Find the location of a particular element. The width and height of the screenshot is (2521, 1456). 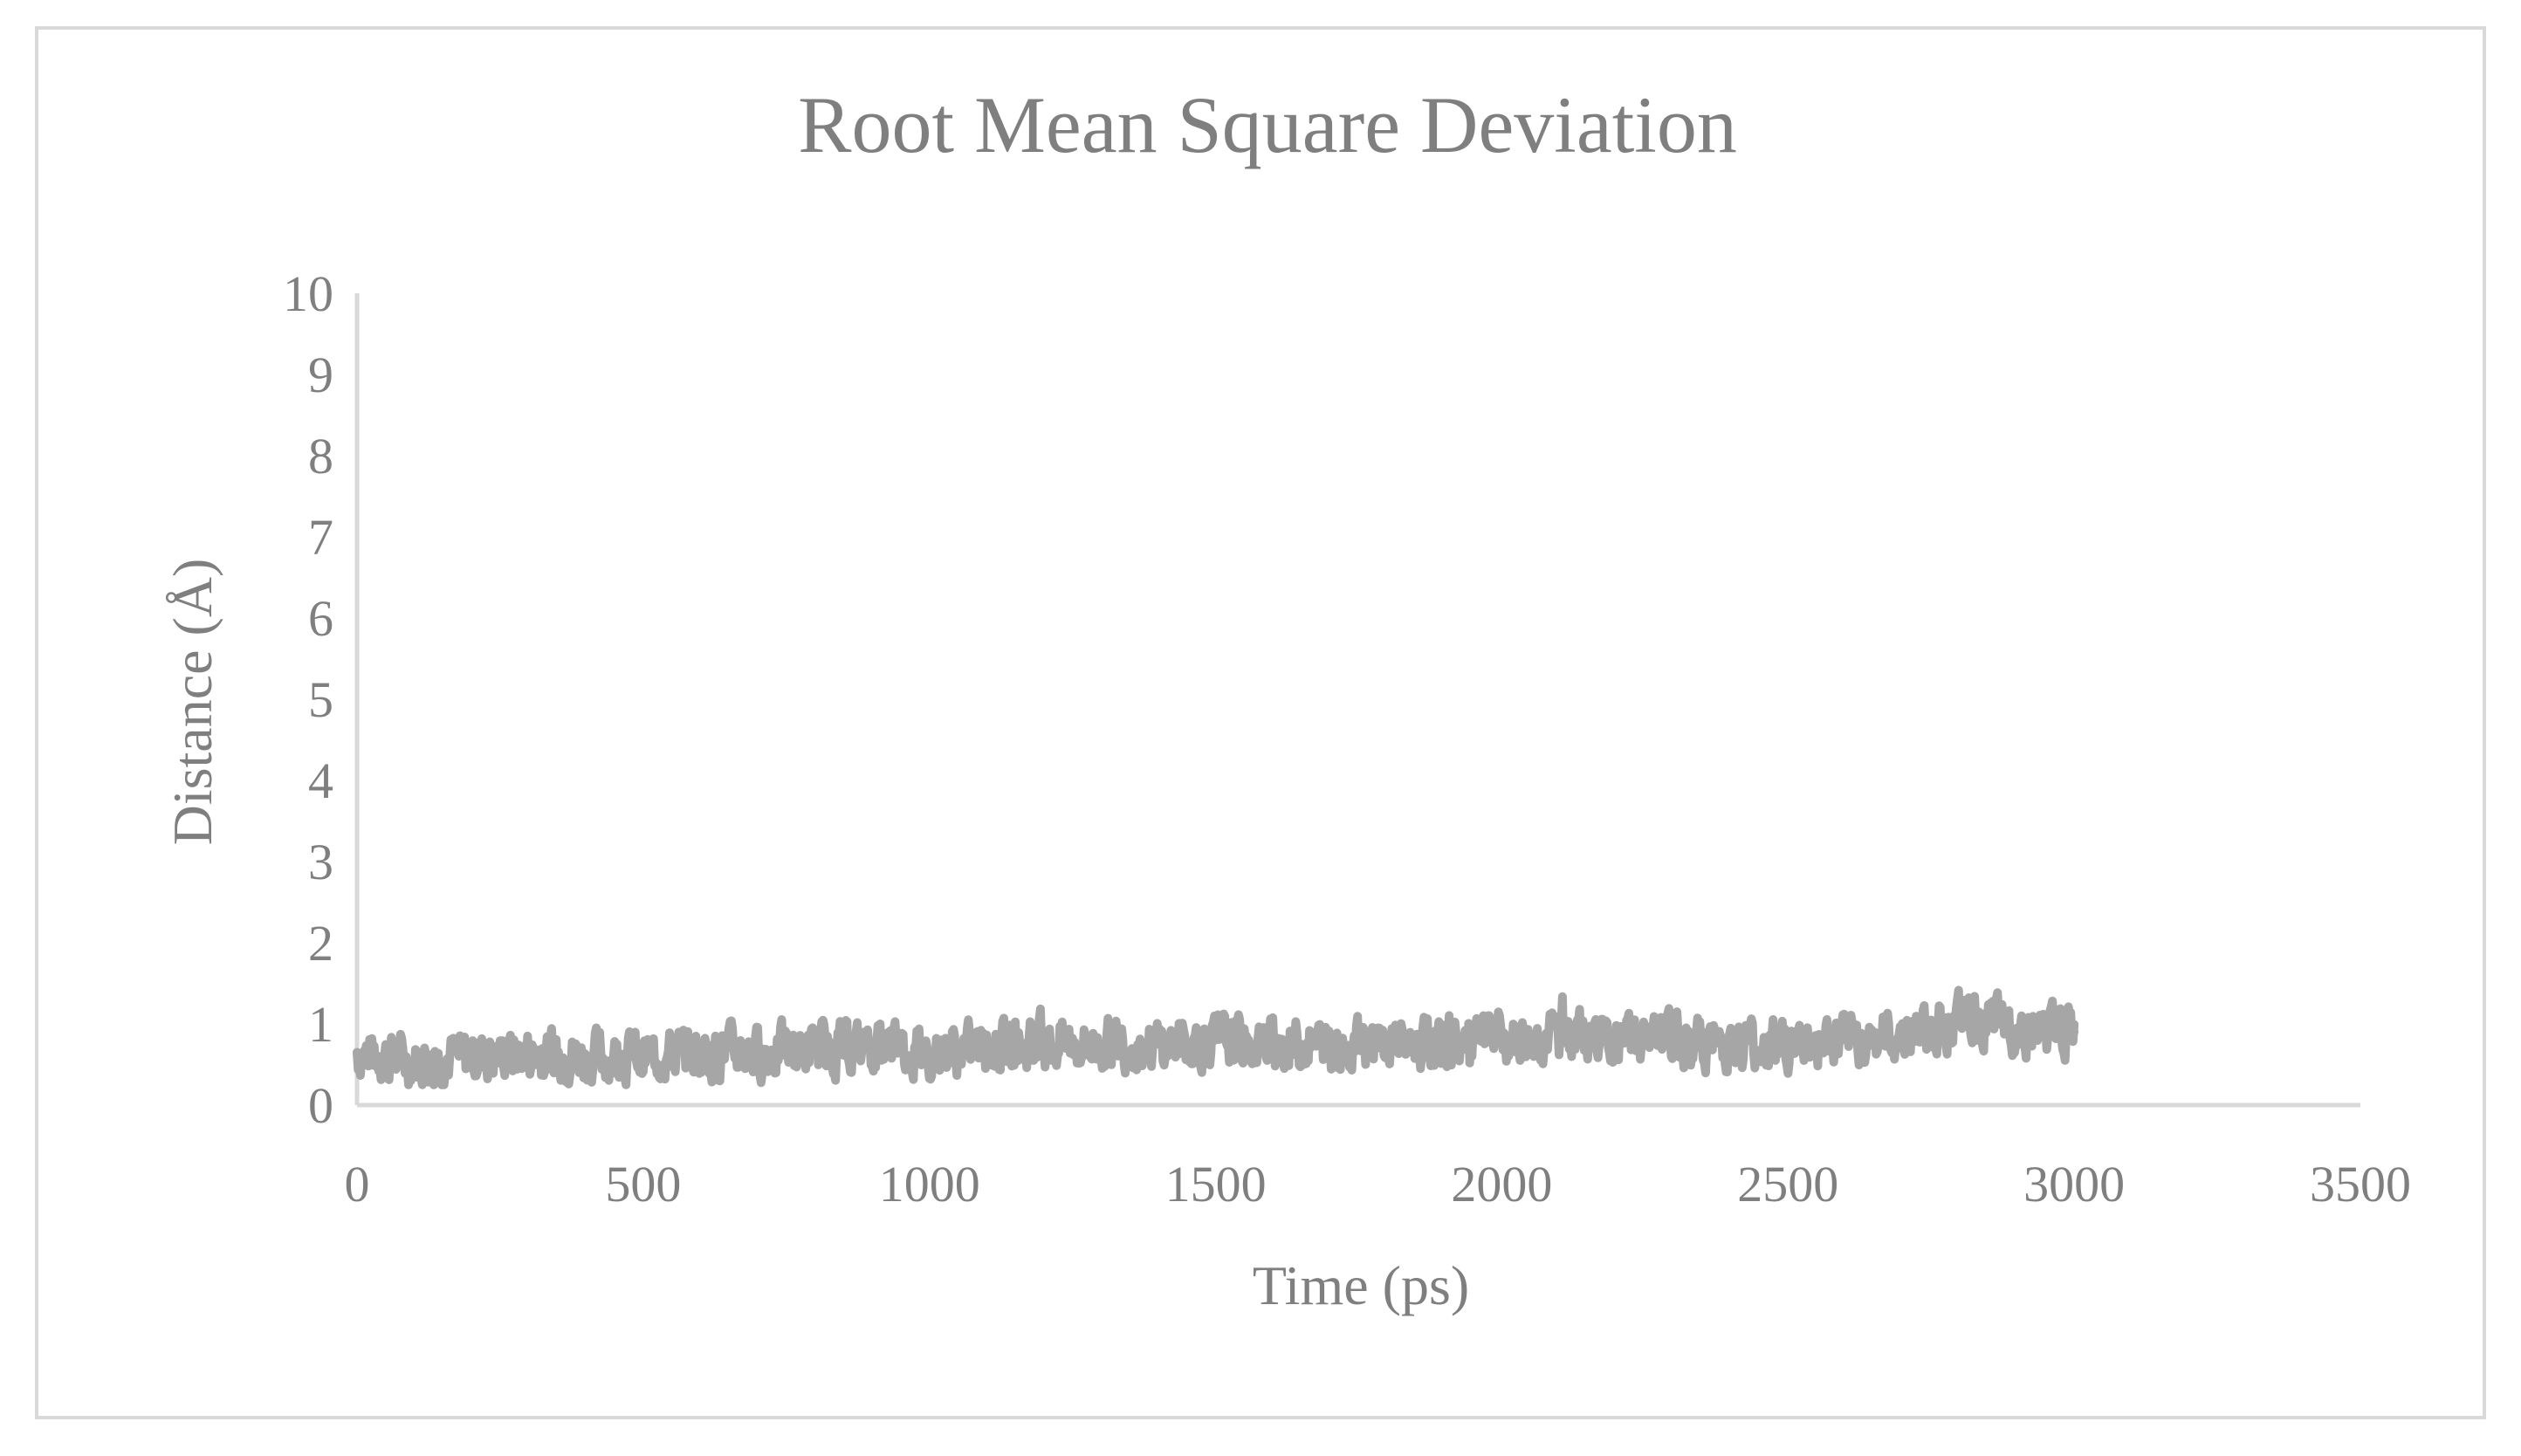

y-tick-label: 6 is located at coordinates (320, 618).